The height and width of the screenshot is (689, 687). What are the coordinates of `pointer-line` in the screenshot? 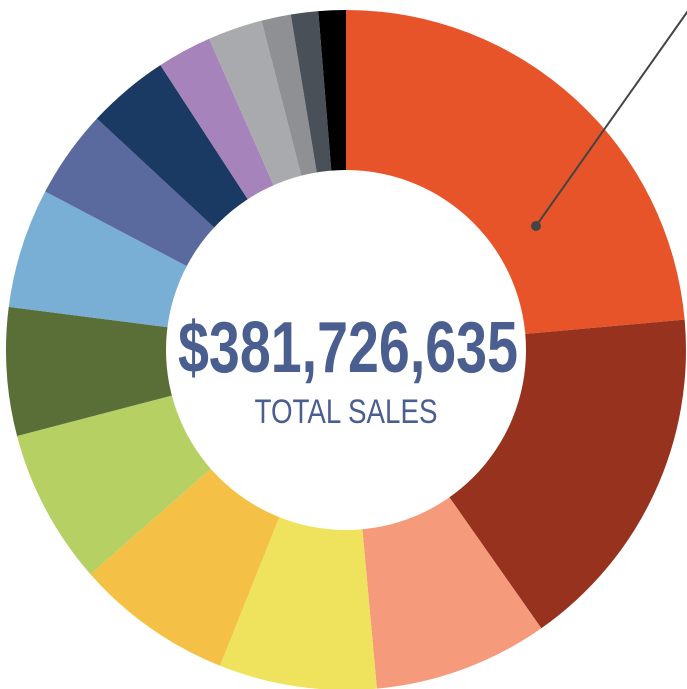 It's located at (611, 118).